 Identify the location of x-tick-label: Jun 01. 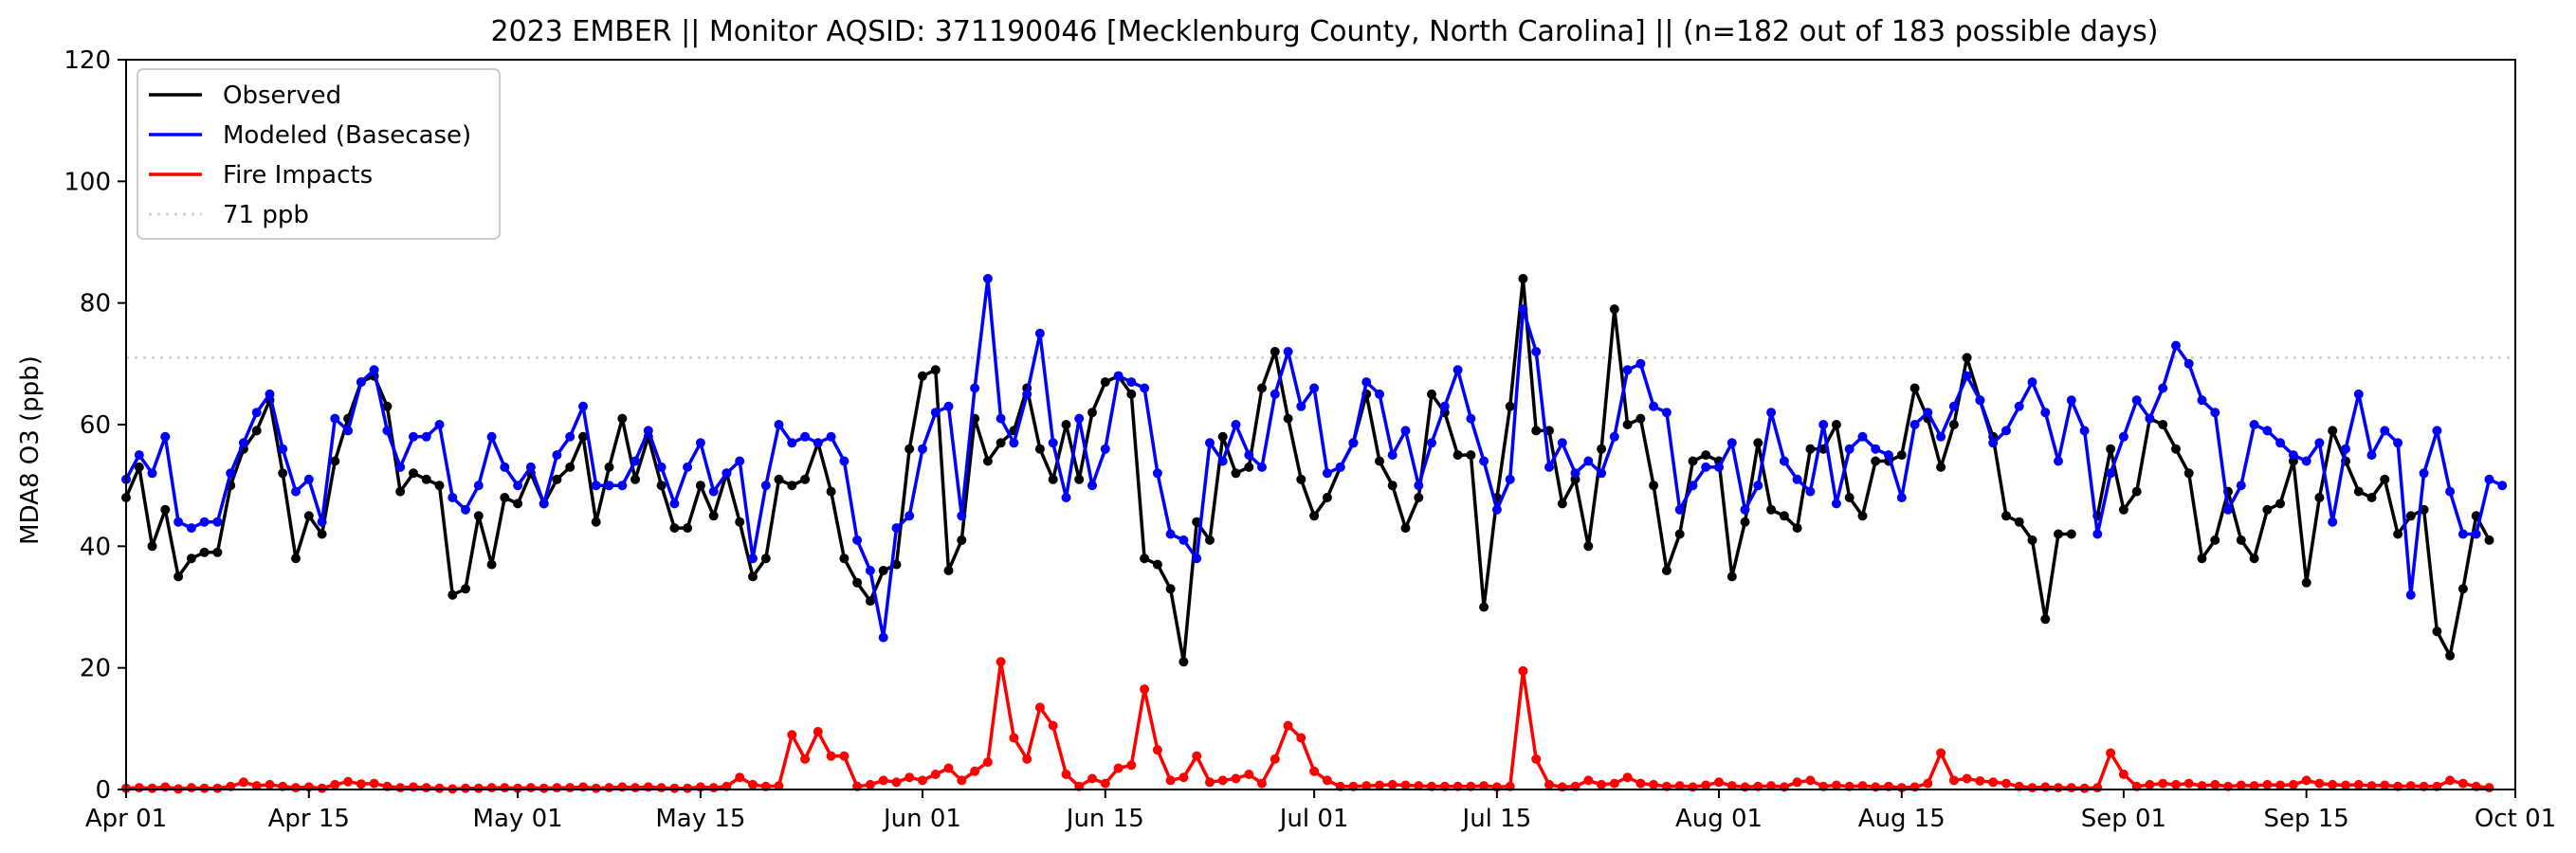
(921, 819).